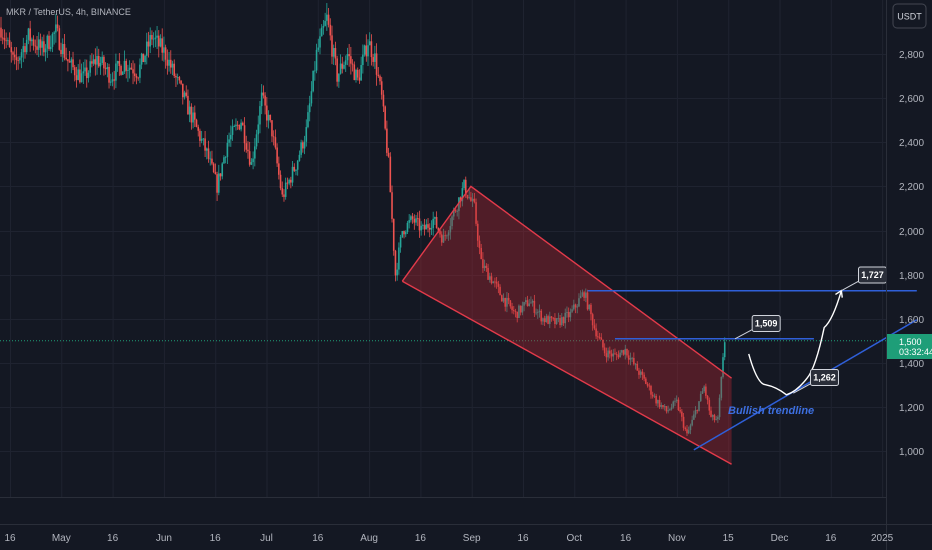  Describe the element at coordinates (911, 452) in the screenshot. I see `price-tick-label: 1,000` at that location.